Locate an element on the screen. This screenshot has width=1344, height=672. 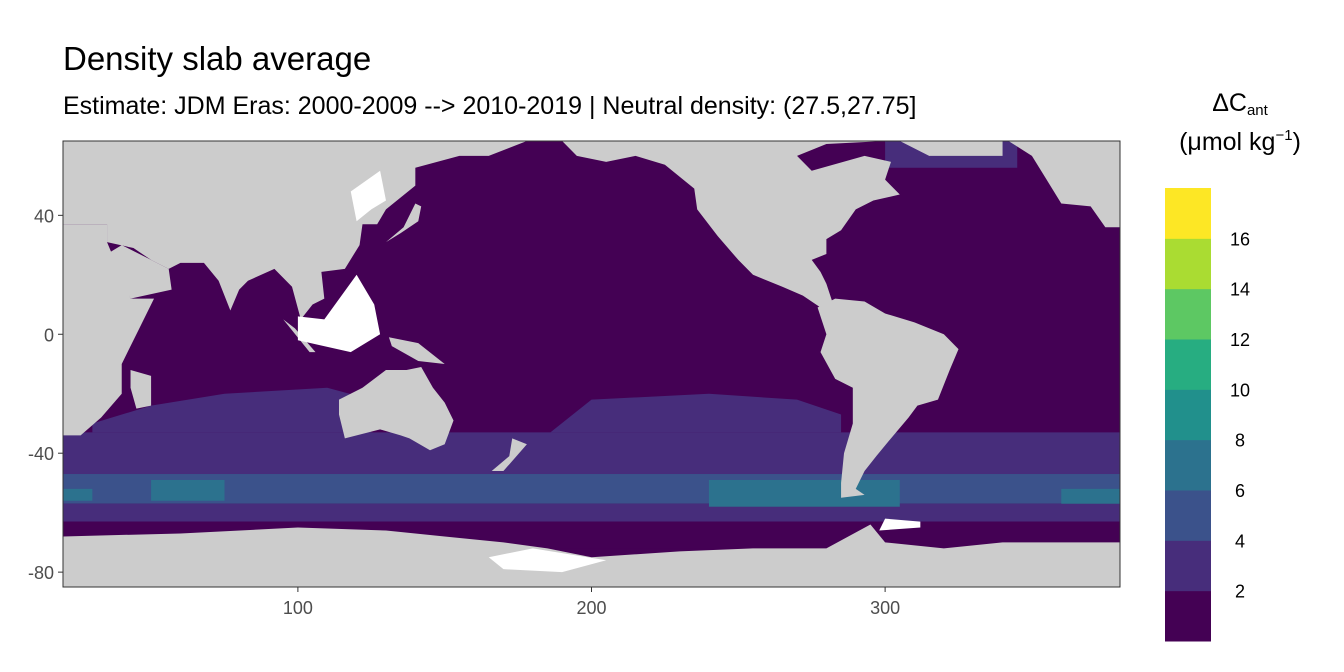
land-new-guinea is located at coordinates (416, 350).